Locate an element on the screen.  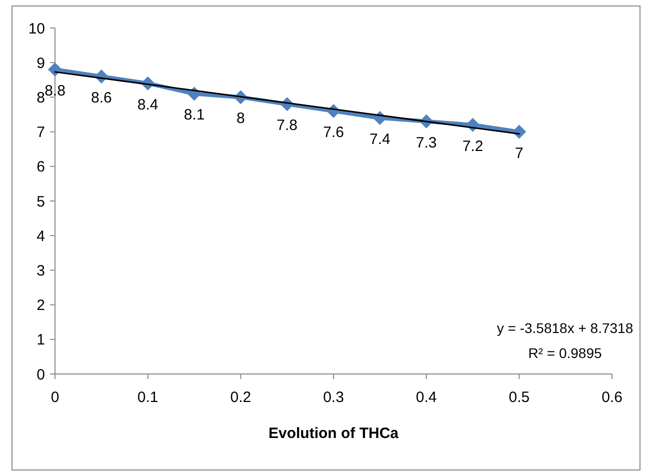
y-tick-label: 4 is located at coordinates (40, 236).